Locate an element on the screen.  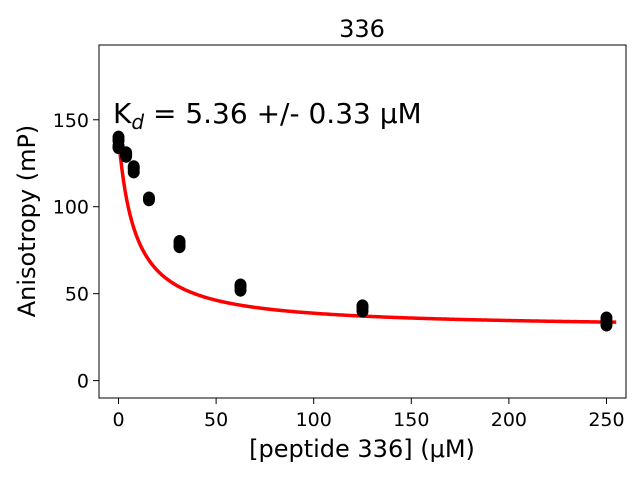
kd-annotation: Kd = 5.36 +/- 0.33 μM is located at coordinates (267, 115).